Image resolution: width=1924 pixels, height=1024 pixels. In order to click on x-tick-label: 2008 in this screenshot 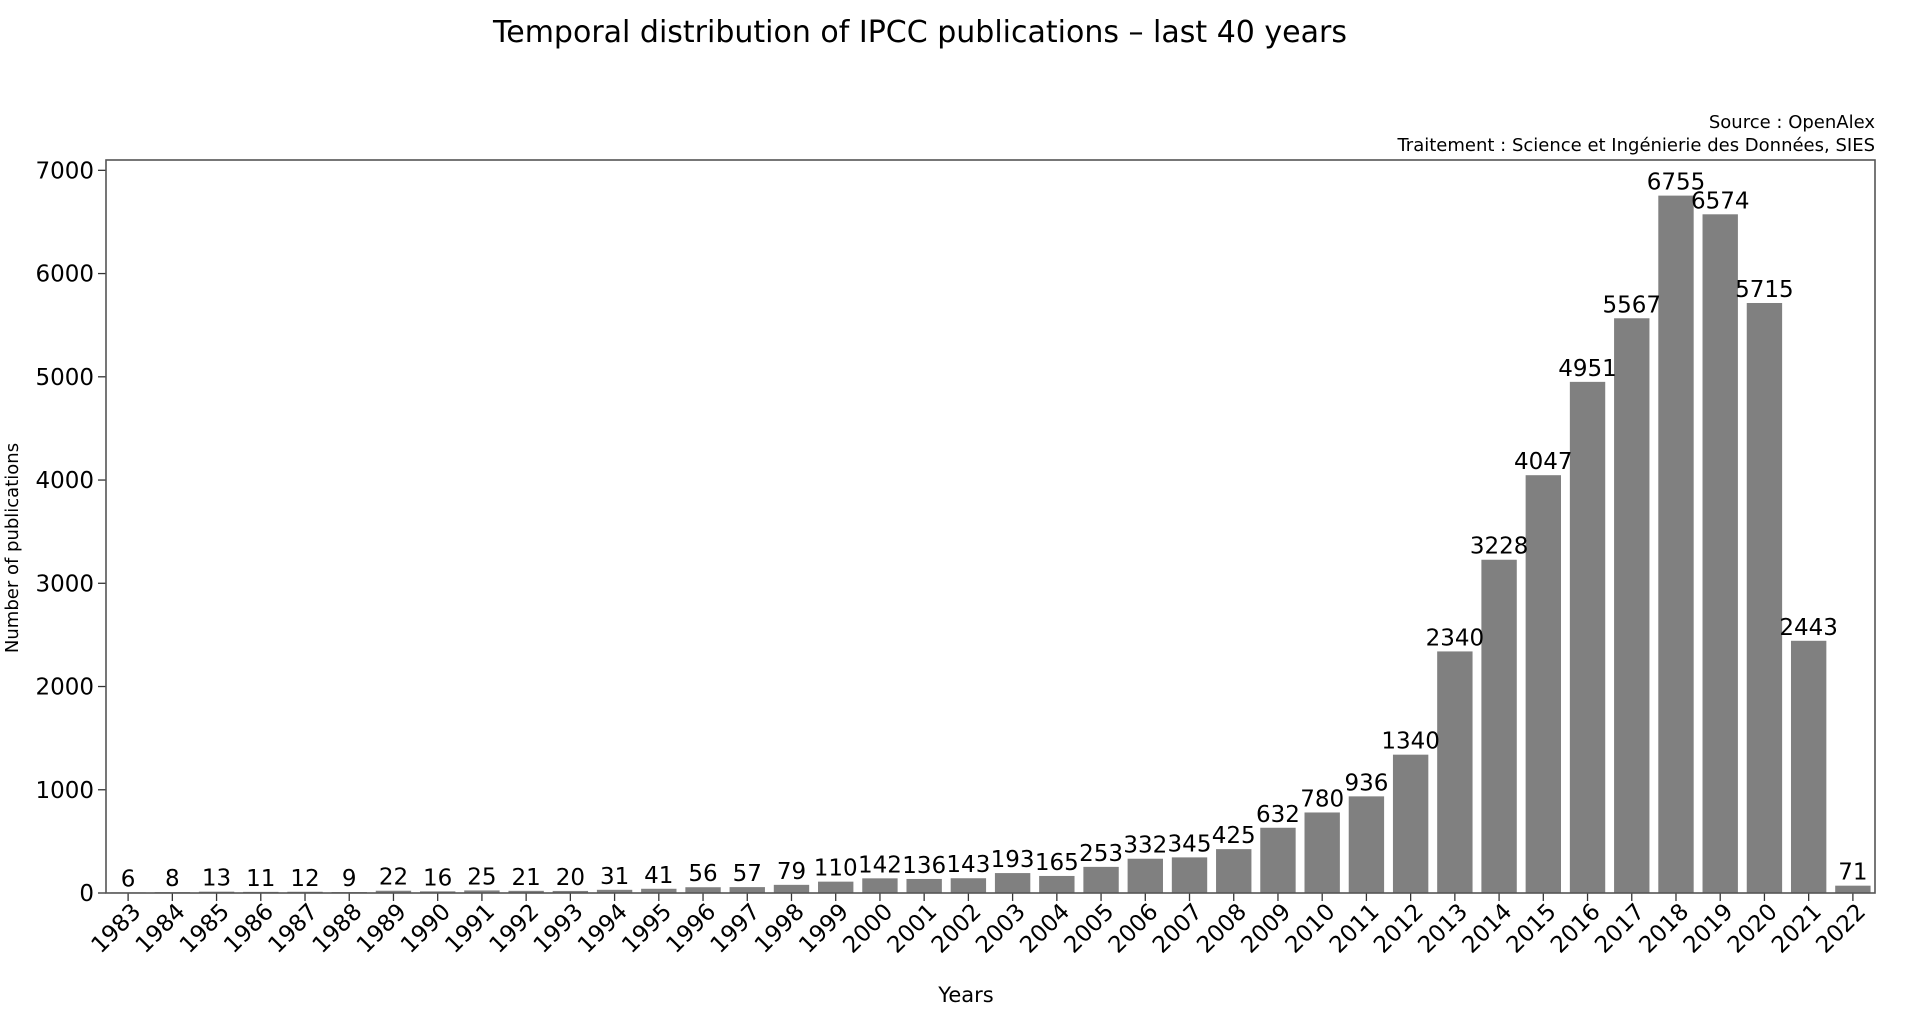, I will do `click(1222, 929)`.